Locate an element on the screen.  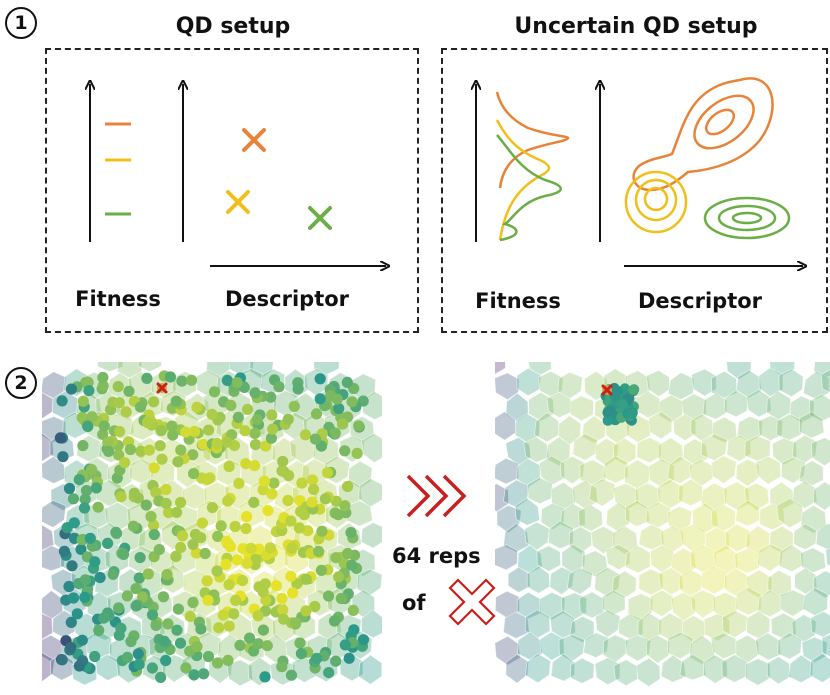
reps-count-text: 64 reps is located at coordinates (436, 556).